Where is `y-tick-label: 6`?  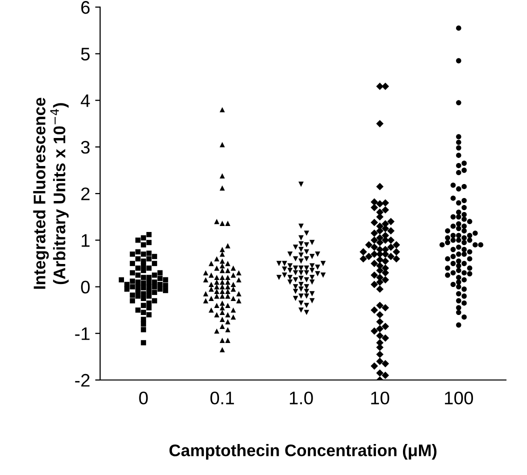 y-tick-label: 6 is located at coordinates (85, 7).